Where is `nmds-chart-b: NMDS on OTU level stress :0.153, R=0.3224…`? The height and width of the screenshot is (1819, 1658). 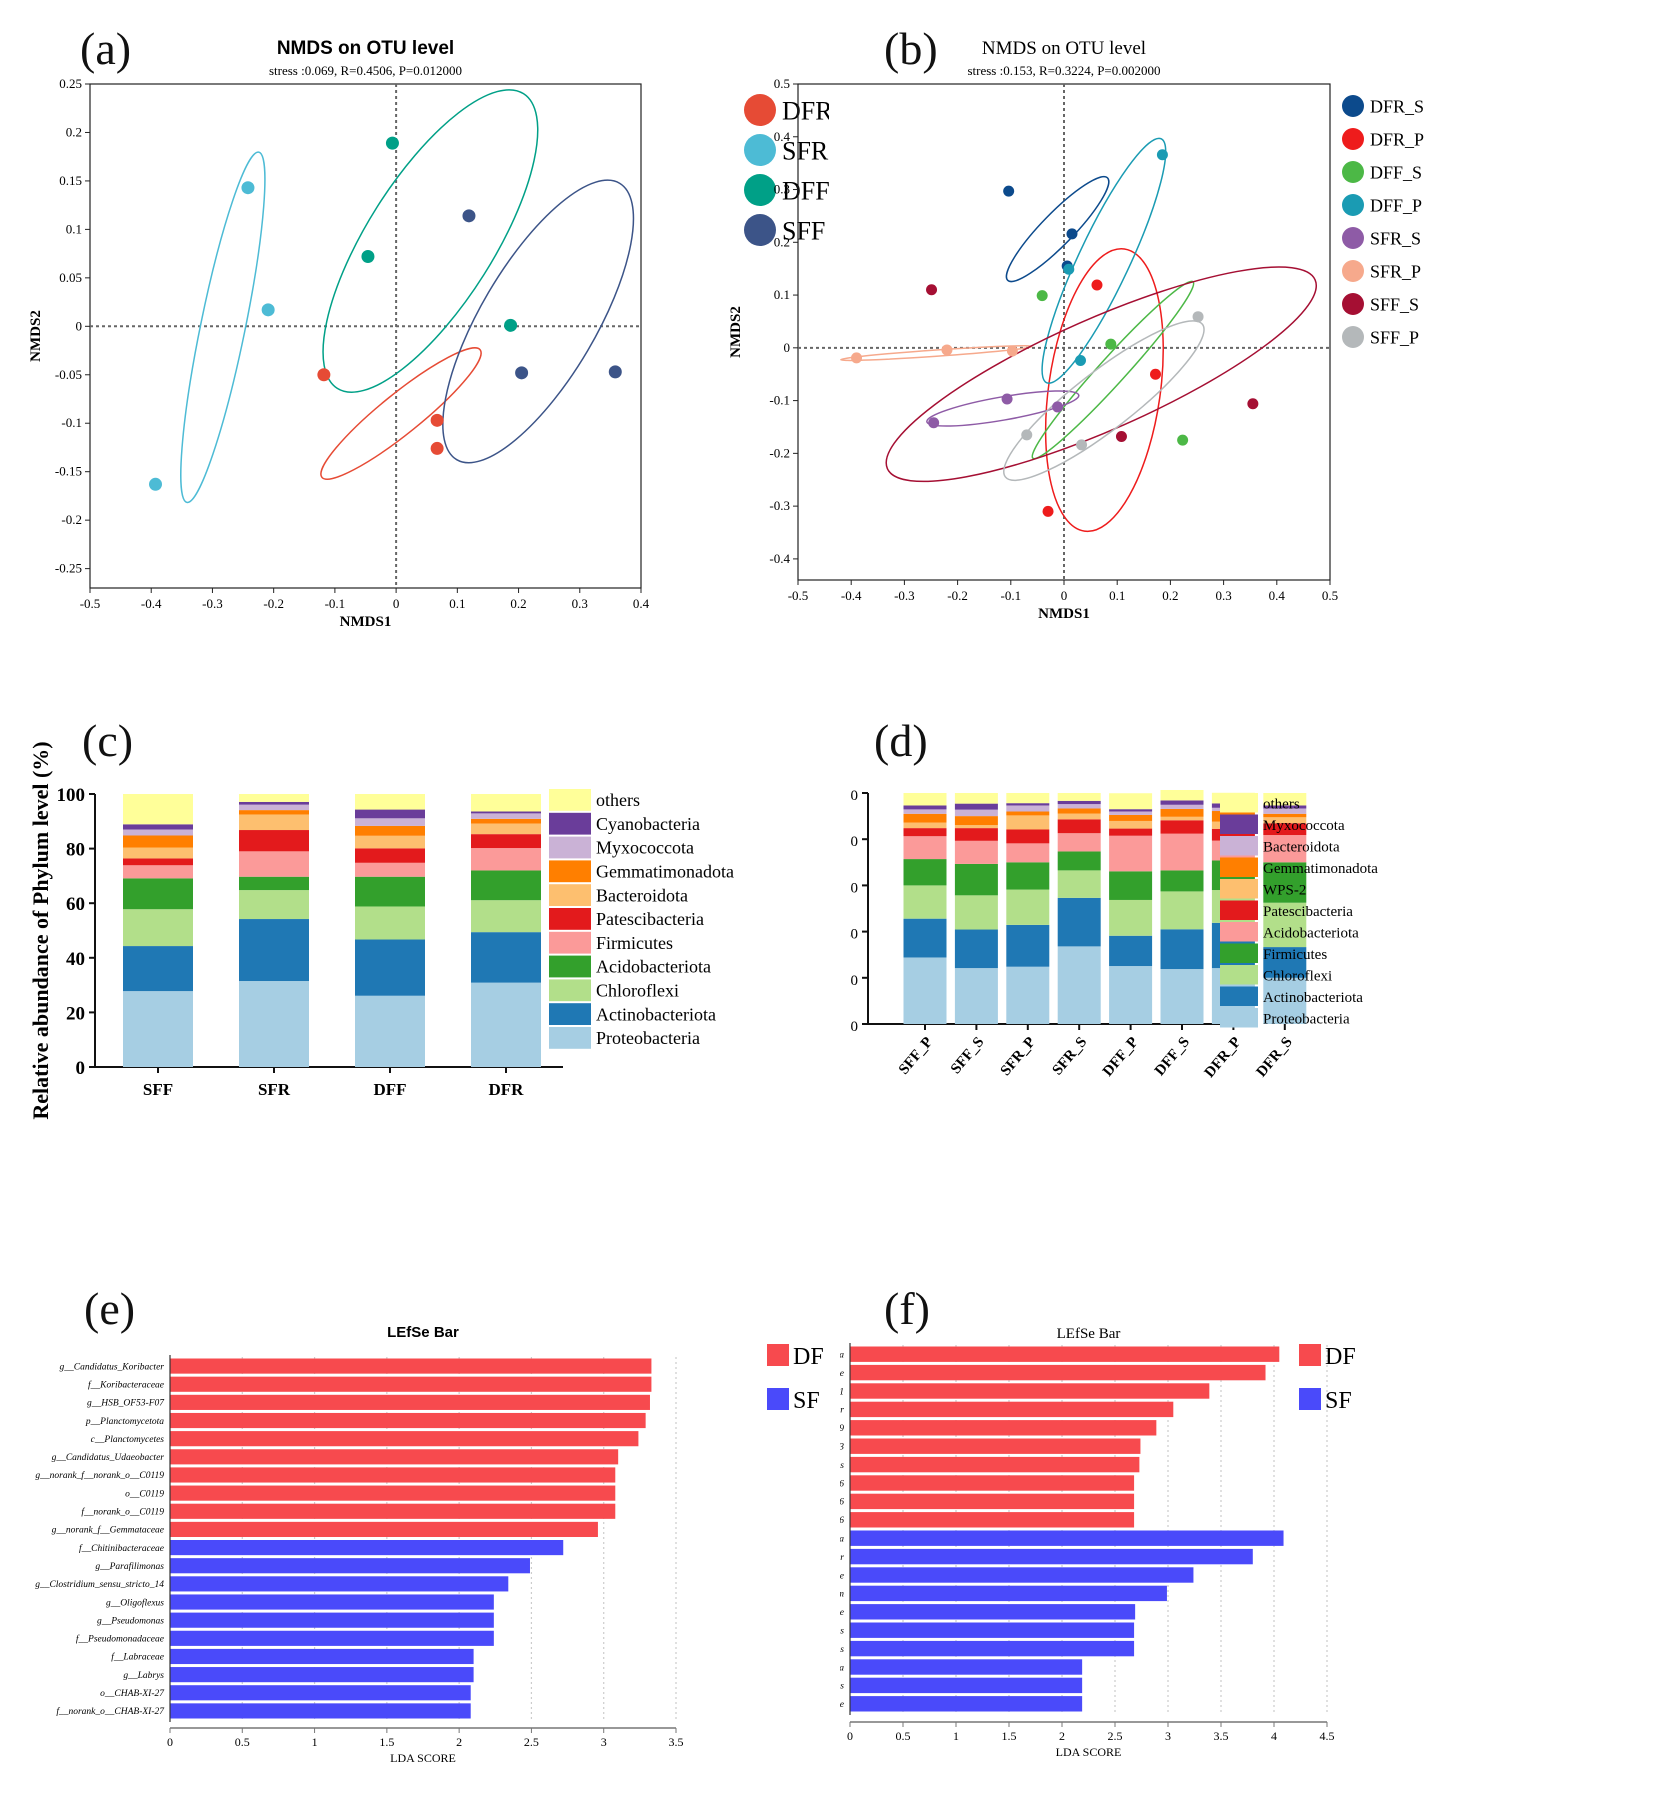
nmds-chart-b: NMDS on OTU level stress :0.153, R=0.3224… is located at coordinates (1076, 330).